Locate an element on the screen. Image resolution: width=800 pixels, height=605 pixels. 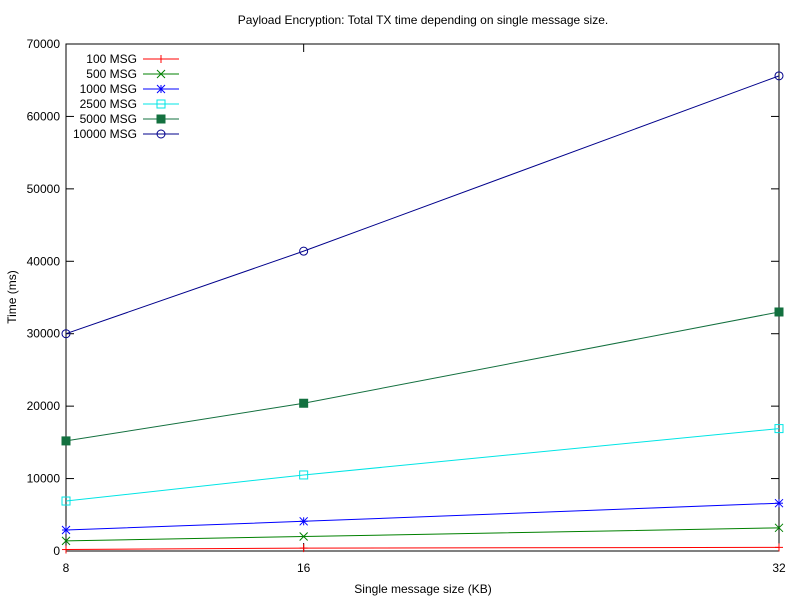
legend-item: 1000 MSG is located at coordinates (129, 89).